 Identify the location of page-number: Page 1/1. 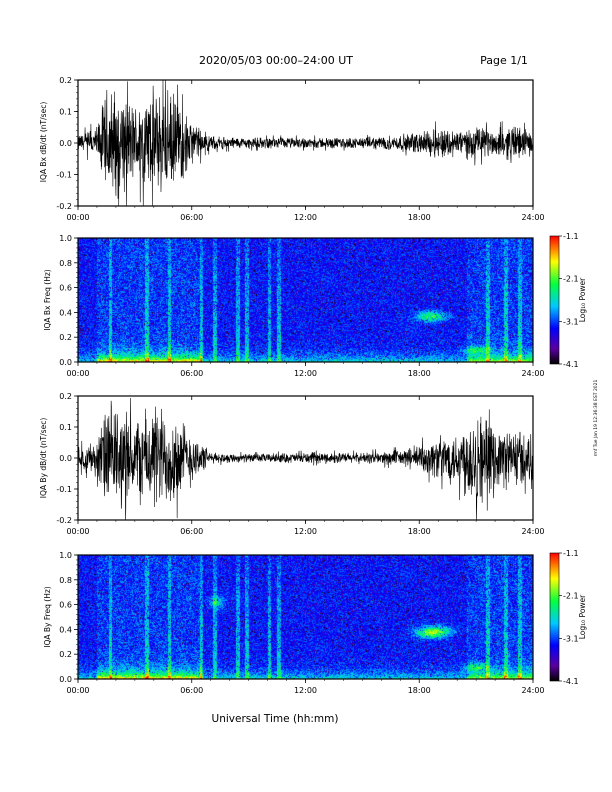
(504, 60).